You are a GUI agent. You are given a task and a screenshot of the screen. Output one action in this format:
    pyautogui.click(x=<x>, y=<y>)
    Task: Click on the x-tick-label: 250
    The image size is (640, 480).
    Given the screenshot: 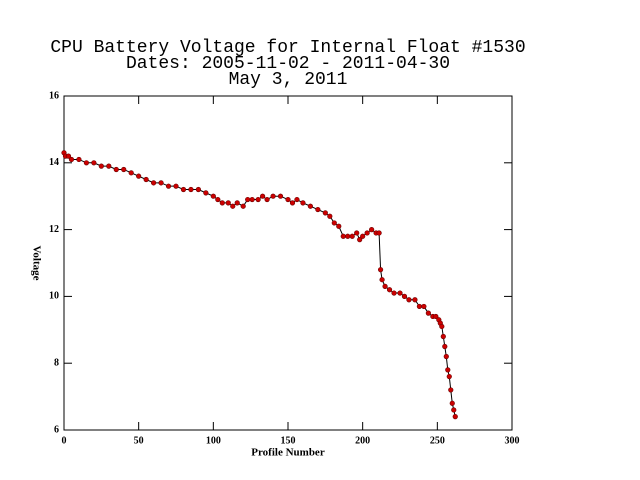 What is the action you would take?
    pyautogui.click(x=437, y=440)
    